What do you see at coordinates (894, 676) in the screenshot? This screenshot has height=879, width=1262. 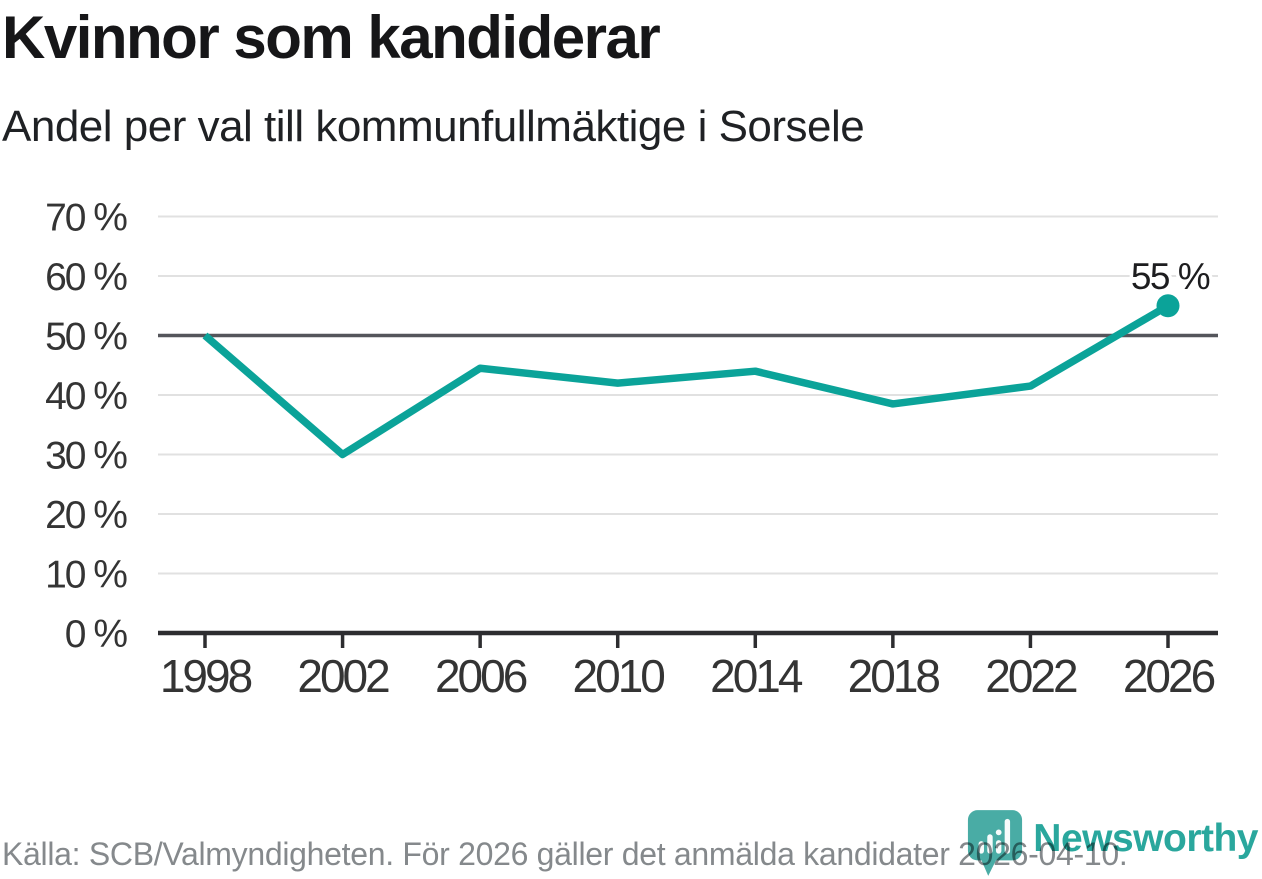 I see `x-tick-label: 2018` at bounding box center [894, 676].